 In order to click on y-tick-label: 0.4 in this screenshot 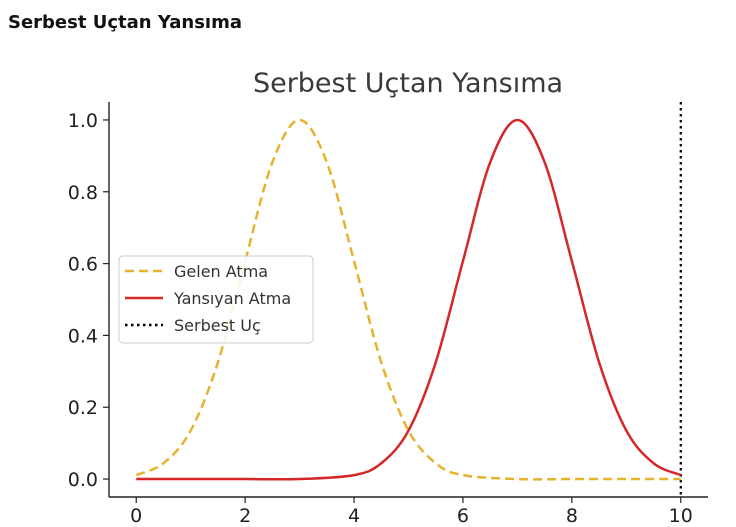, I will do `click(83, 336)`.